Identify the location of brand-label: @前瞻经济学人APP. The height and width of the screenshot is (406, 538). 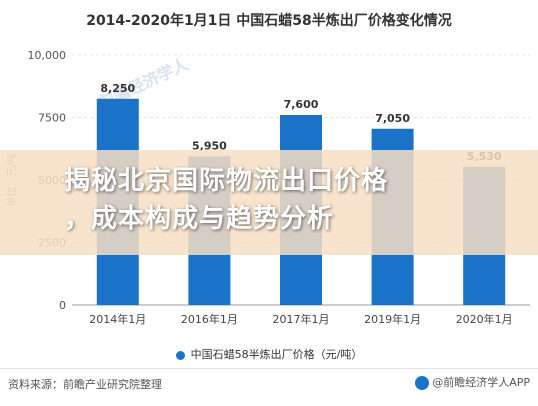
(481, 382).